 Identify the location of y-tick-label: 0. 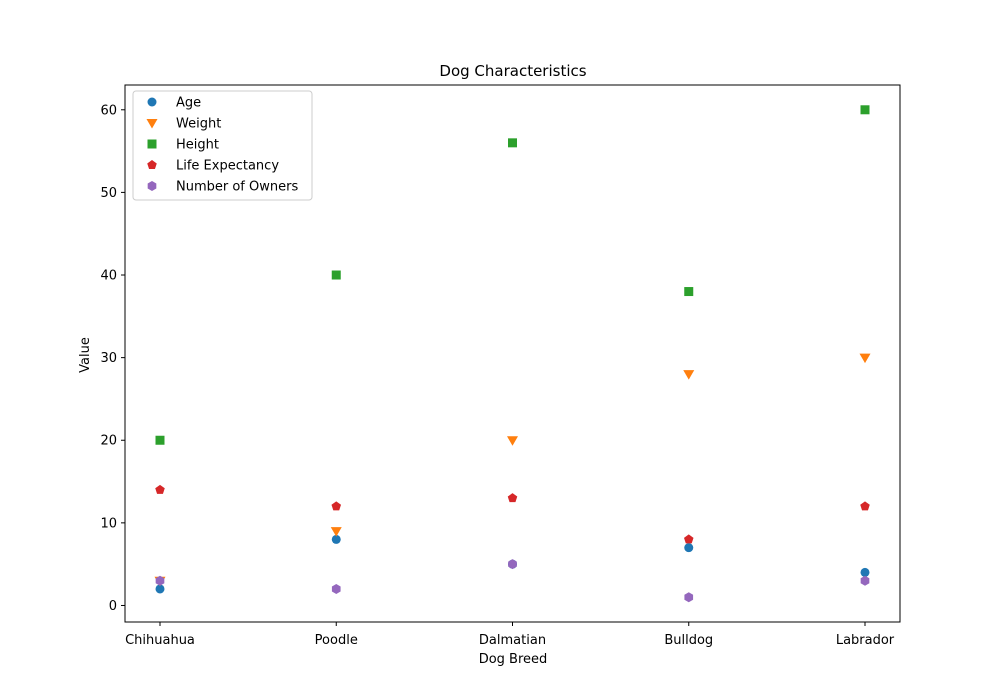
(113, 606).